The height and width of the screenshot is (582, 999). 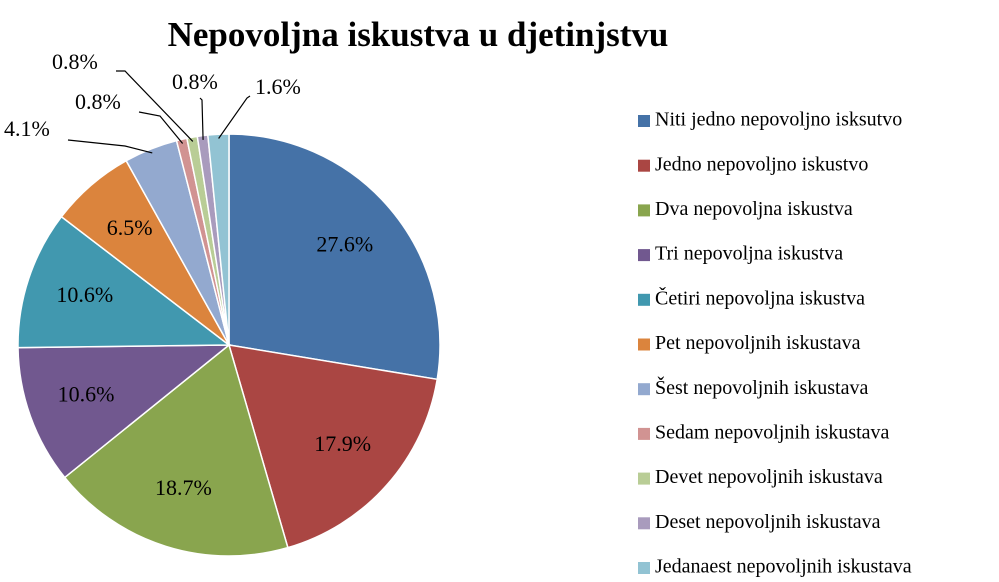 I want to click on legend-label: Pet nepovoljnih iskustava, so click(x=758, y=343).